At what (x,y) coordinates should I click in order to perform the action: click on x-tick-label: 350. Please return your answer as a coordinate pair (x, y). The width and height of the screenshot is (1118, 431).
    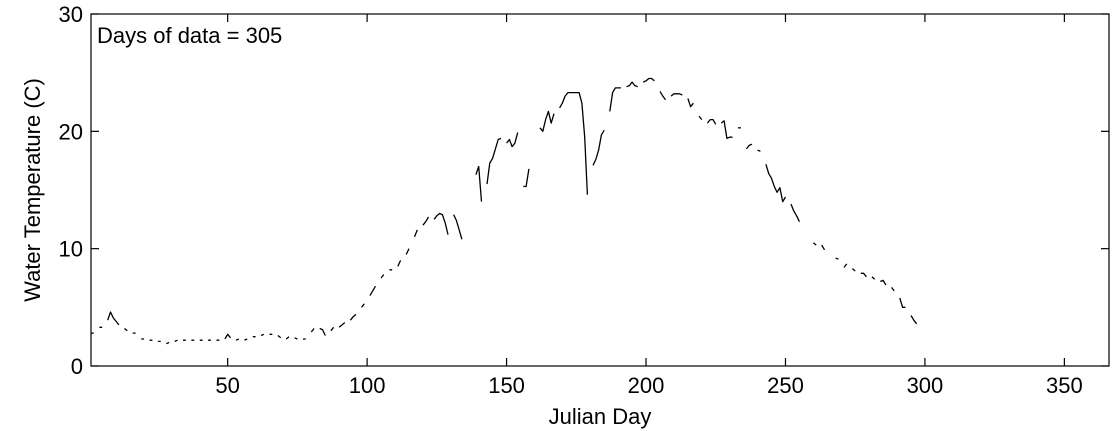
    Looking at the image, I should click on (1064, 385).